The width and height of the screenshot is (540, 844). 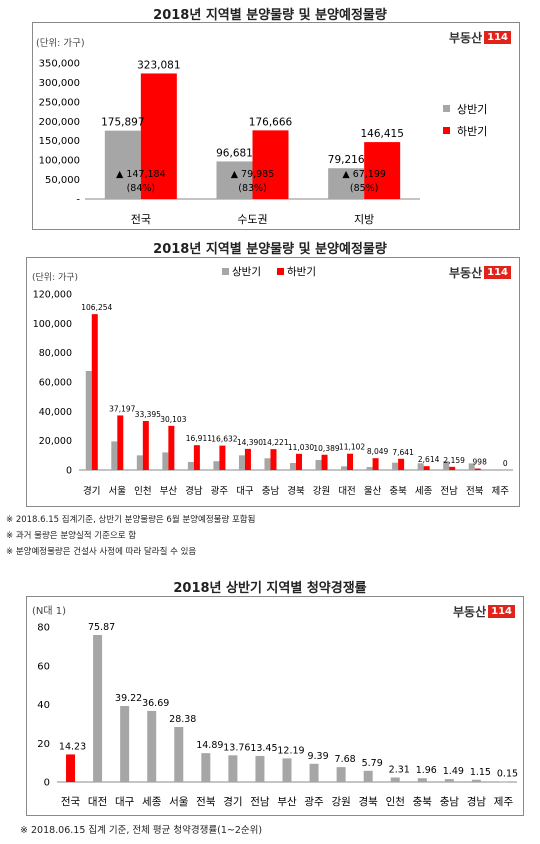 What do you see at coordinates (155, 703) in the screenshot?
I see `data-label: 36.69` at bounding box center [155, 703].